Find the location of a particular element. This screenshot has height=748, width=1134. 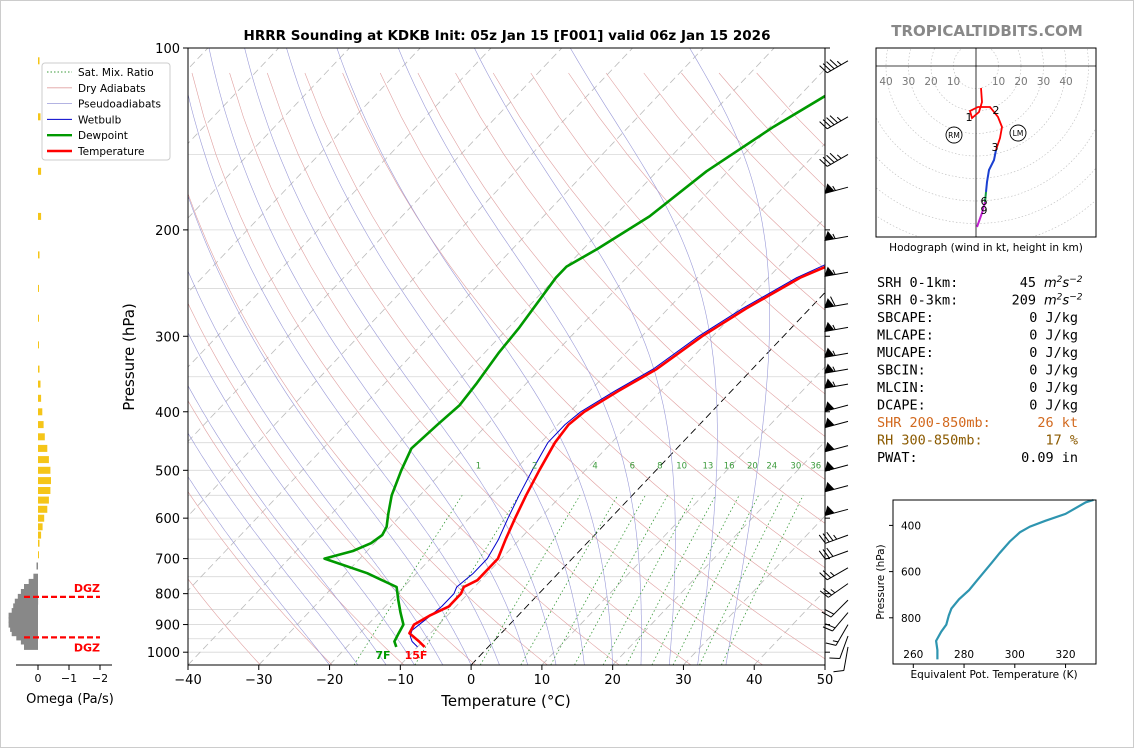

x-tick-label: −10 is located at coordinates (400, 680).